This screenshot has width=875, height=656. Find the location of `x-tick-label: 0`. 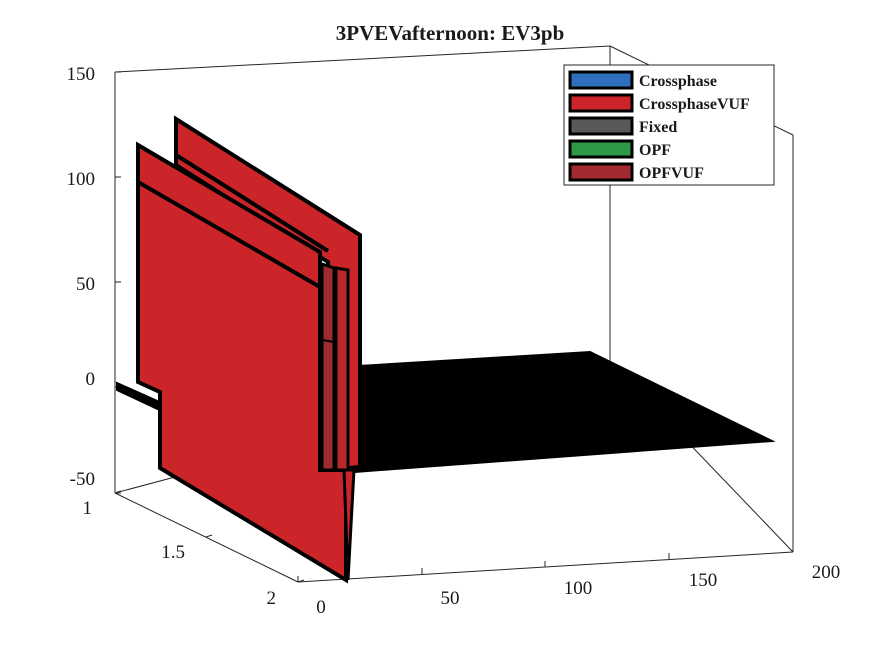

x-tick-label: 0 is located at coordinates (321, 607).